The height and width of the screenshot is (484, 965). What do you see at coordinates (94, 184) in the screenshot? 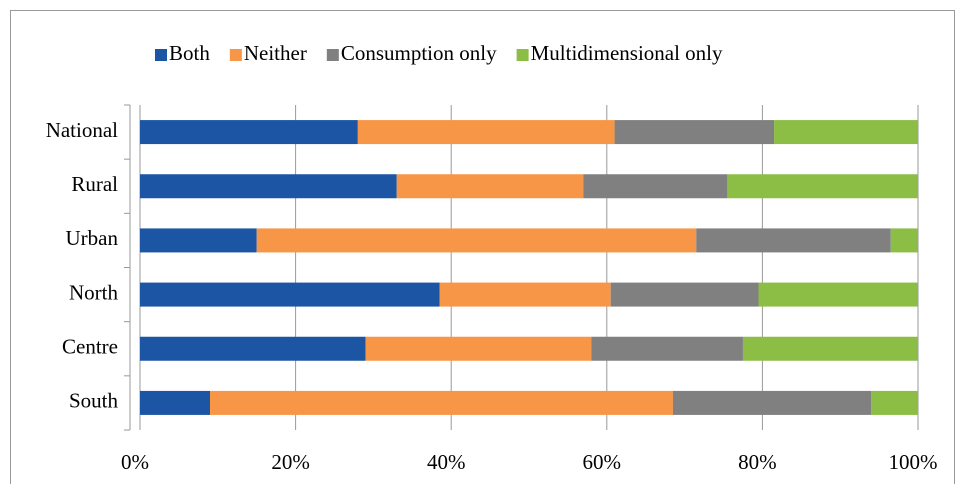
I see `y-tick-label: Rural` at bounding box center [94, 184].